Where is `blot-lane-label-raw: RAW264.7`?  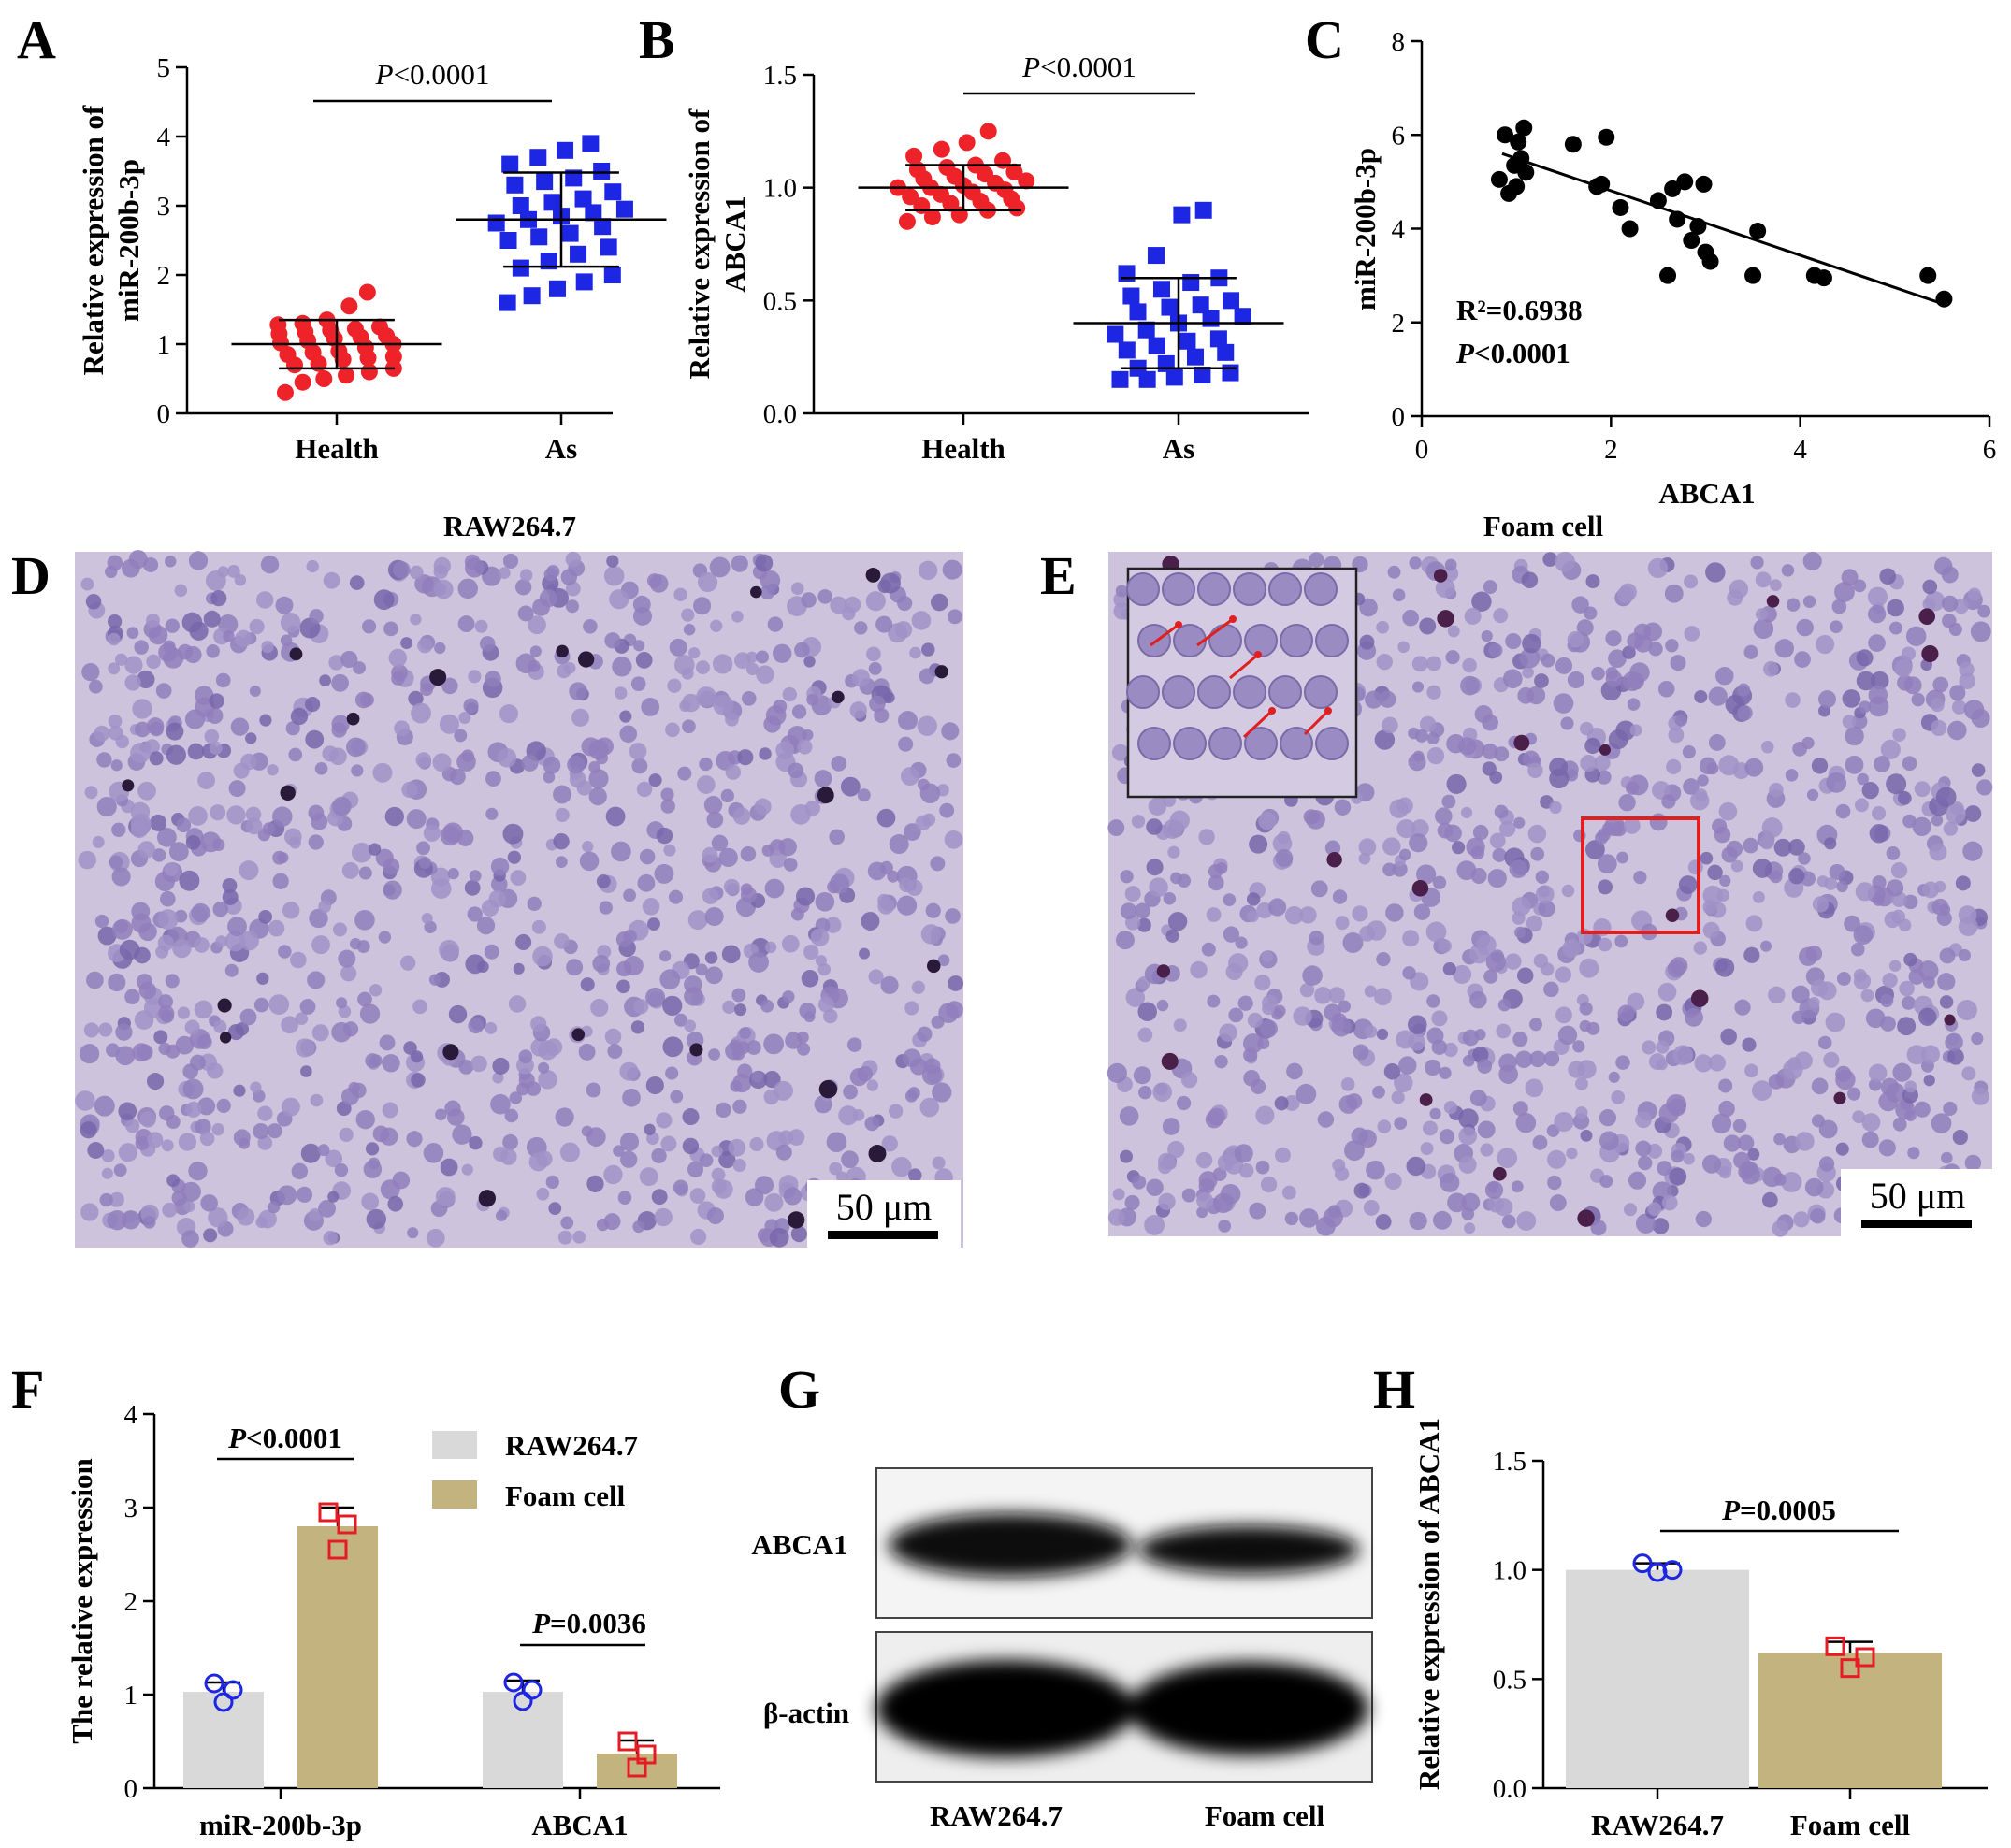 blot-lane-label-raw: RAW264.7 is located at coordinates (997, 1816).